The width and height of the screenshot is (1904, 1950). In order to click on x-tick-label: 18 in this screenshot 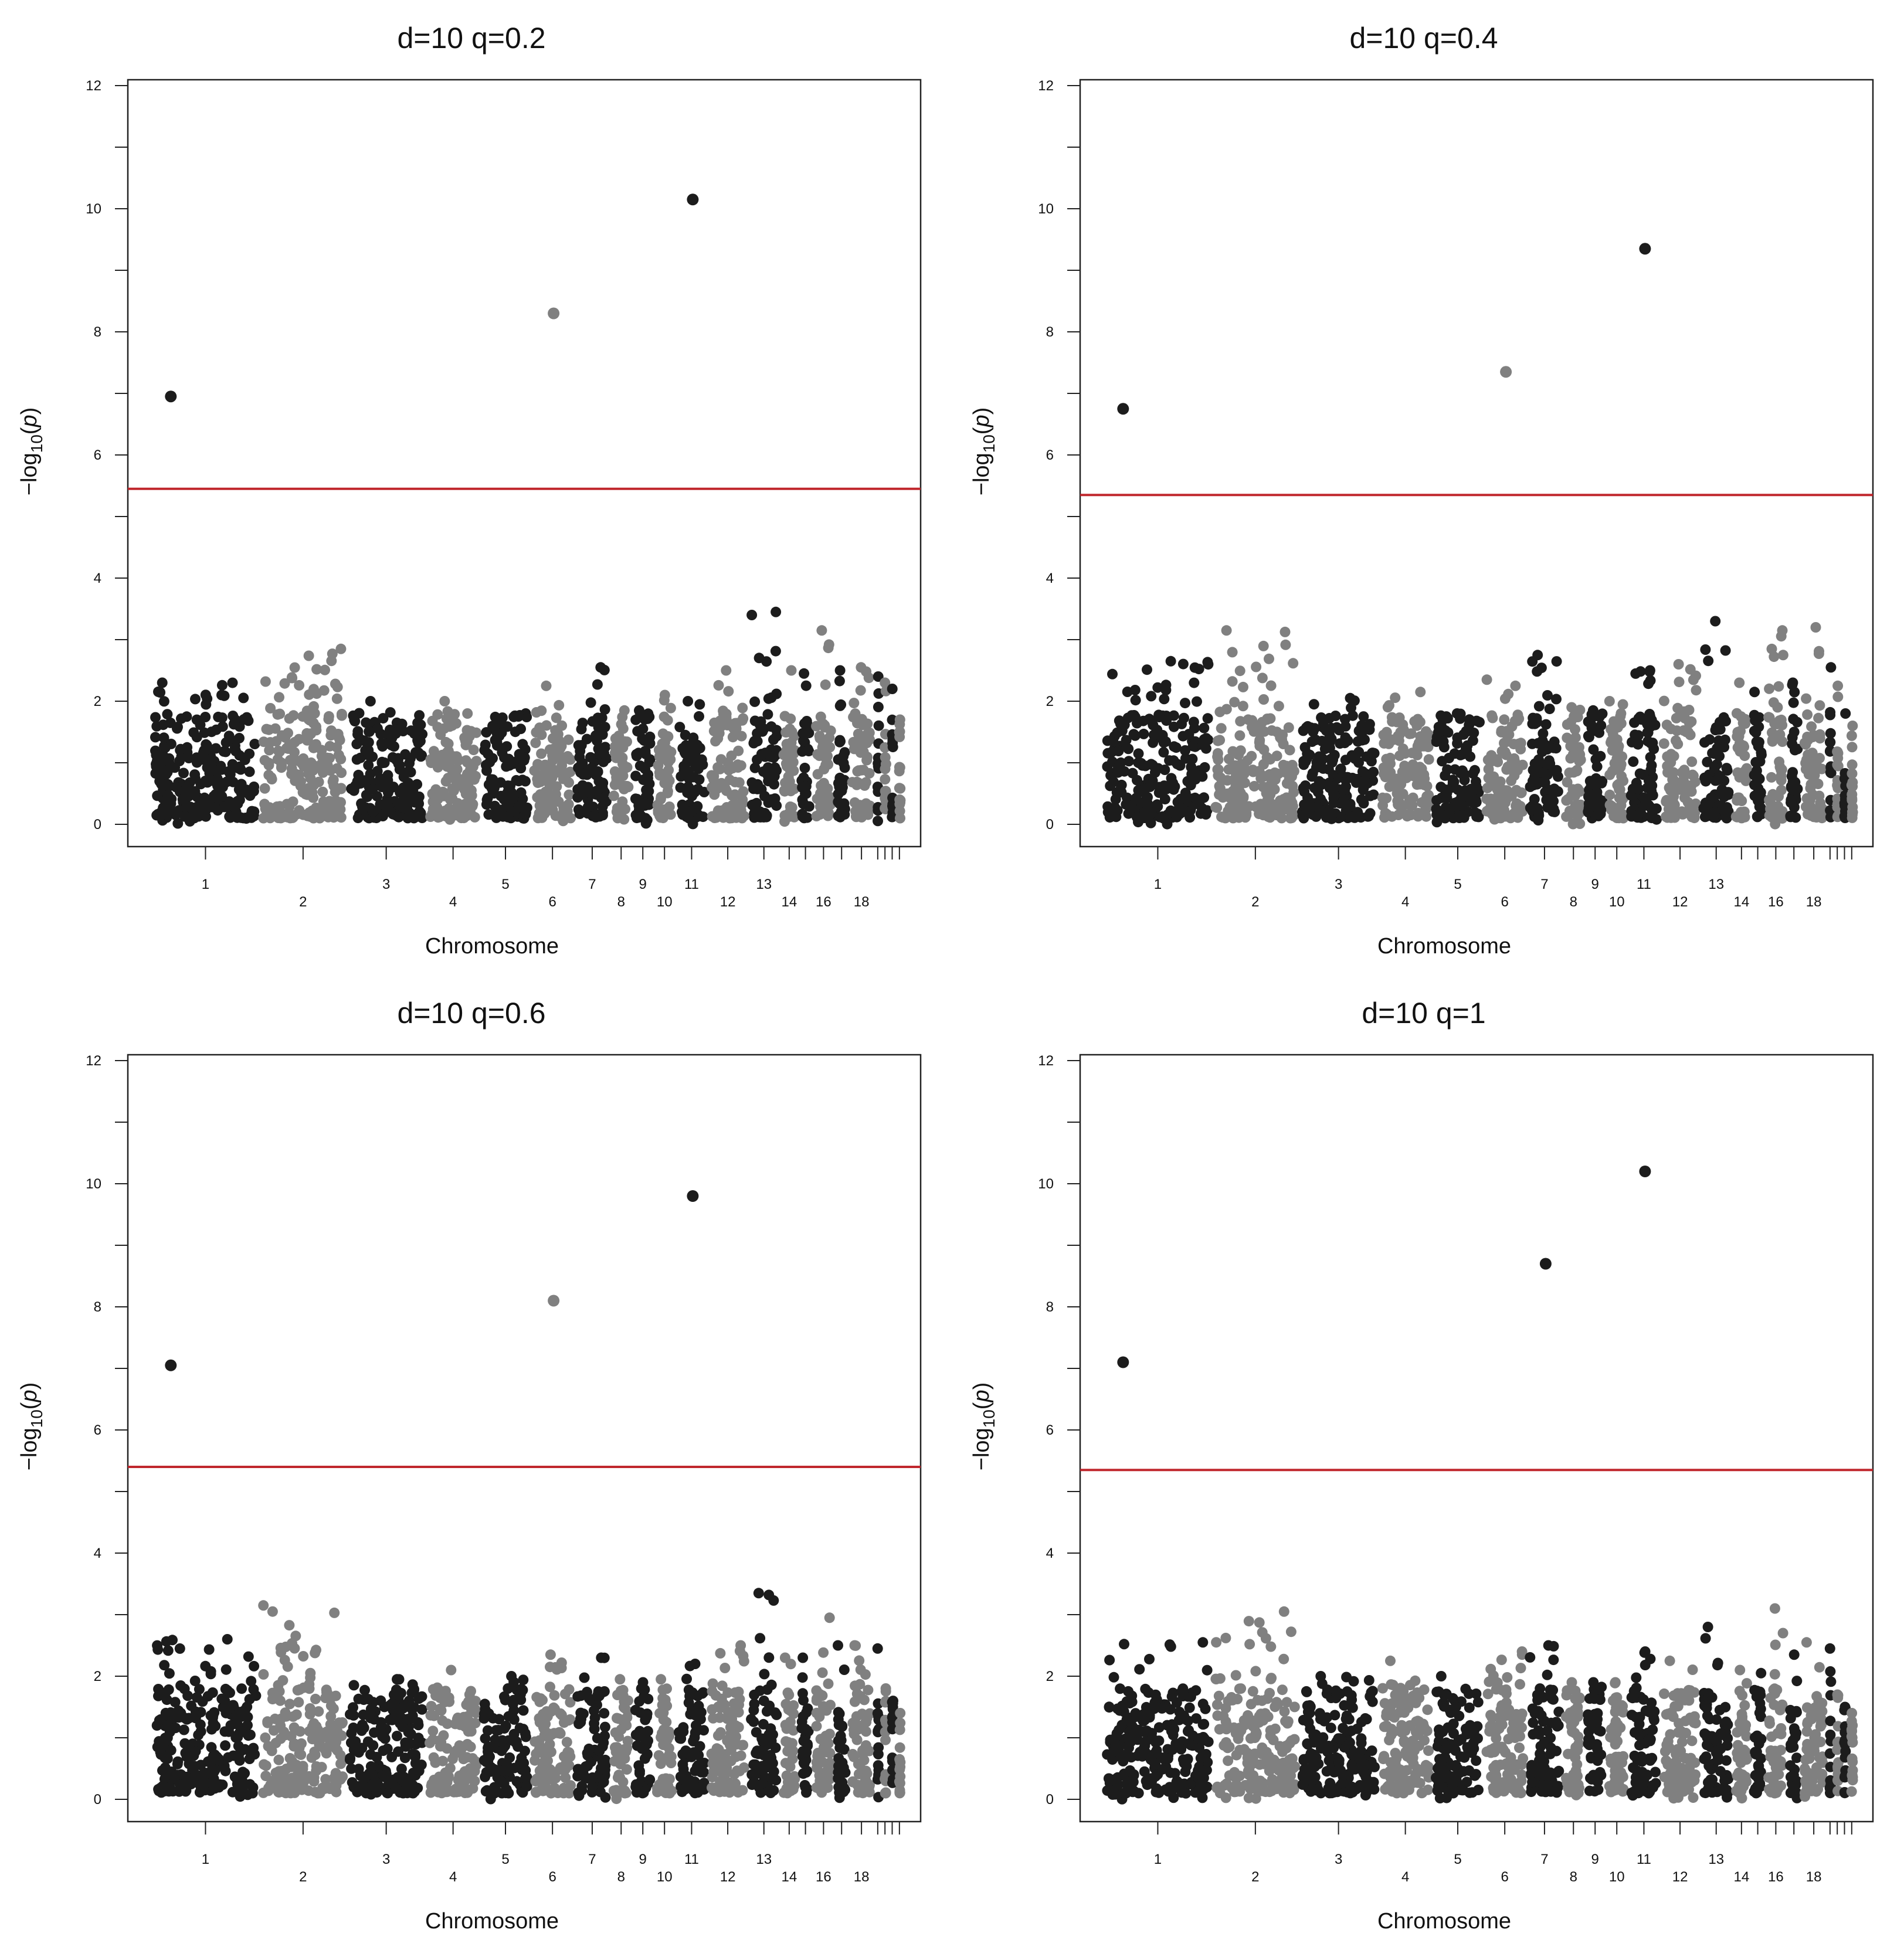, I will do `click(862, 902)`.